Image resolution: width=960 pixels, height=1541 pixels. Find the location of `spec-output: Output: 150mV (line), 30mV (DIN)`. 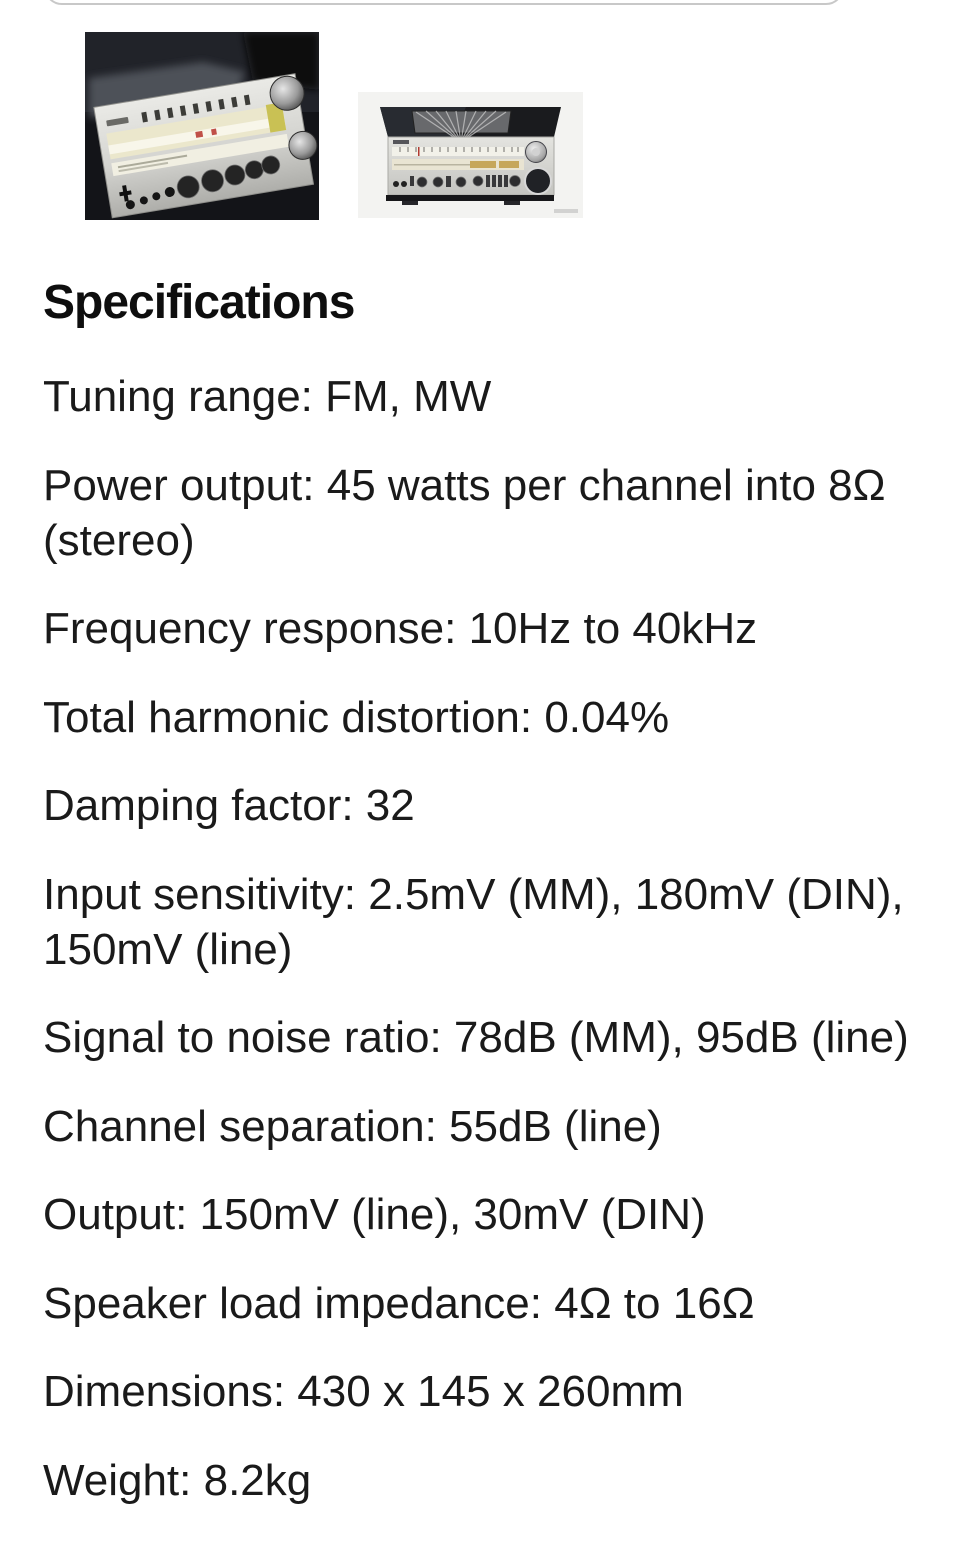

spec-output: Output: 150mV (line), 30mV (DIN) is located at coordinates (374, 1214).